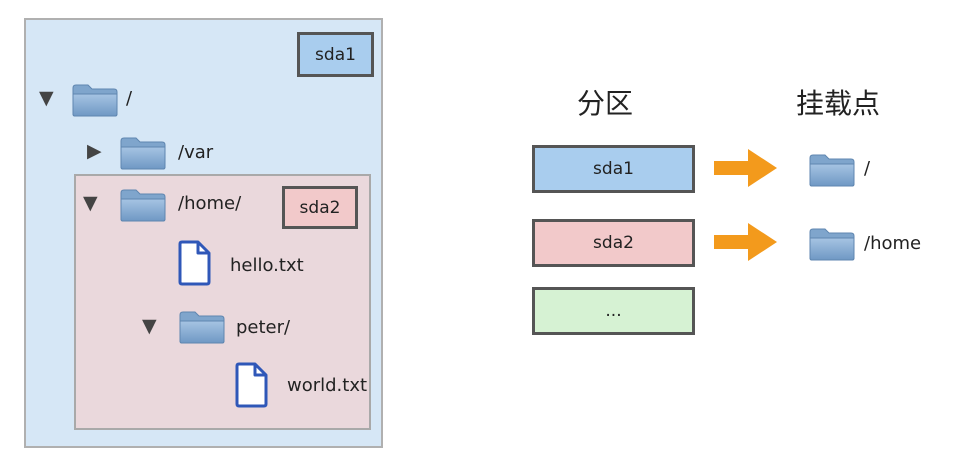  What do you see at coordinates (129, 98) in the screenshot?
I see `root-folder-label: /` at bounding box center [129, 98].